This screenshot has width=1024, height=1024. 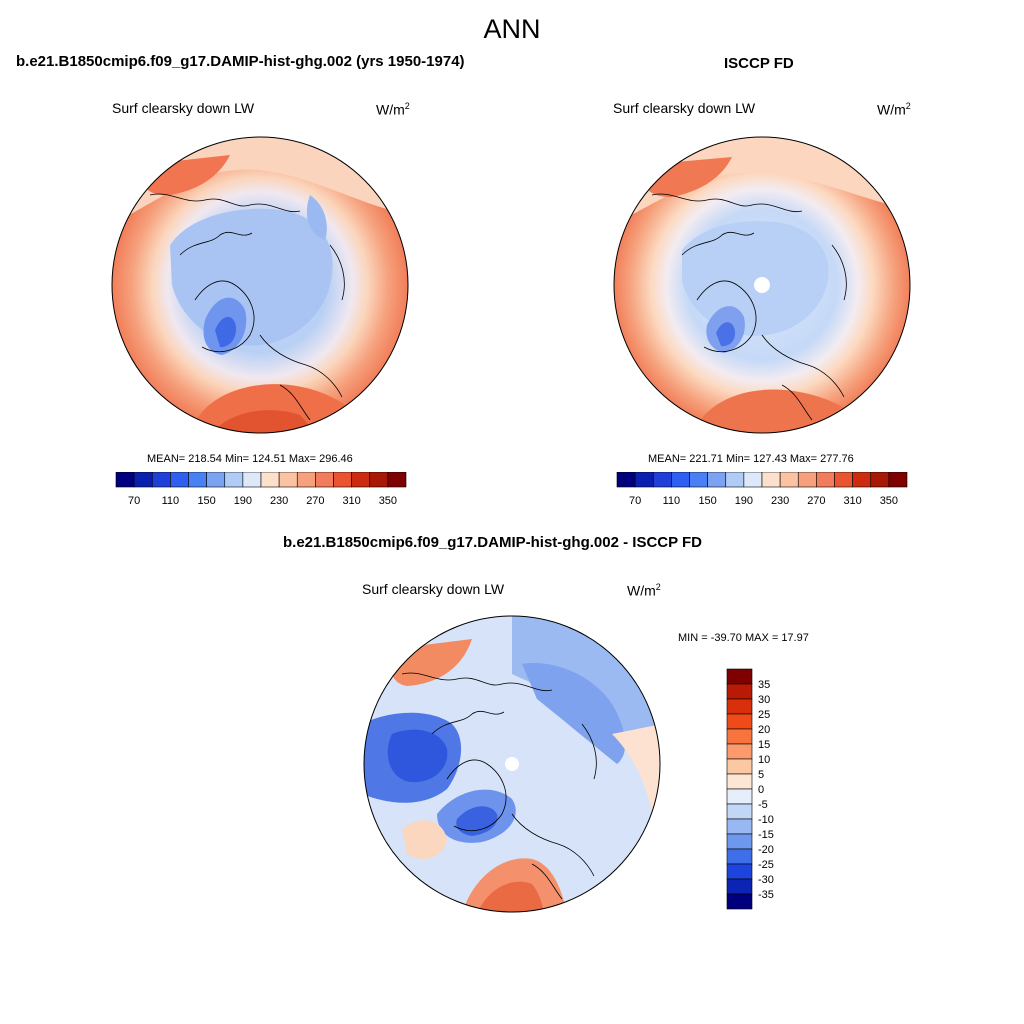 What do you see at coordinates (761, 775) in the screenshot?
I see `diff-colorbar-tick-label: 5` at bounding box center [761, 775].